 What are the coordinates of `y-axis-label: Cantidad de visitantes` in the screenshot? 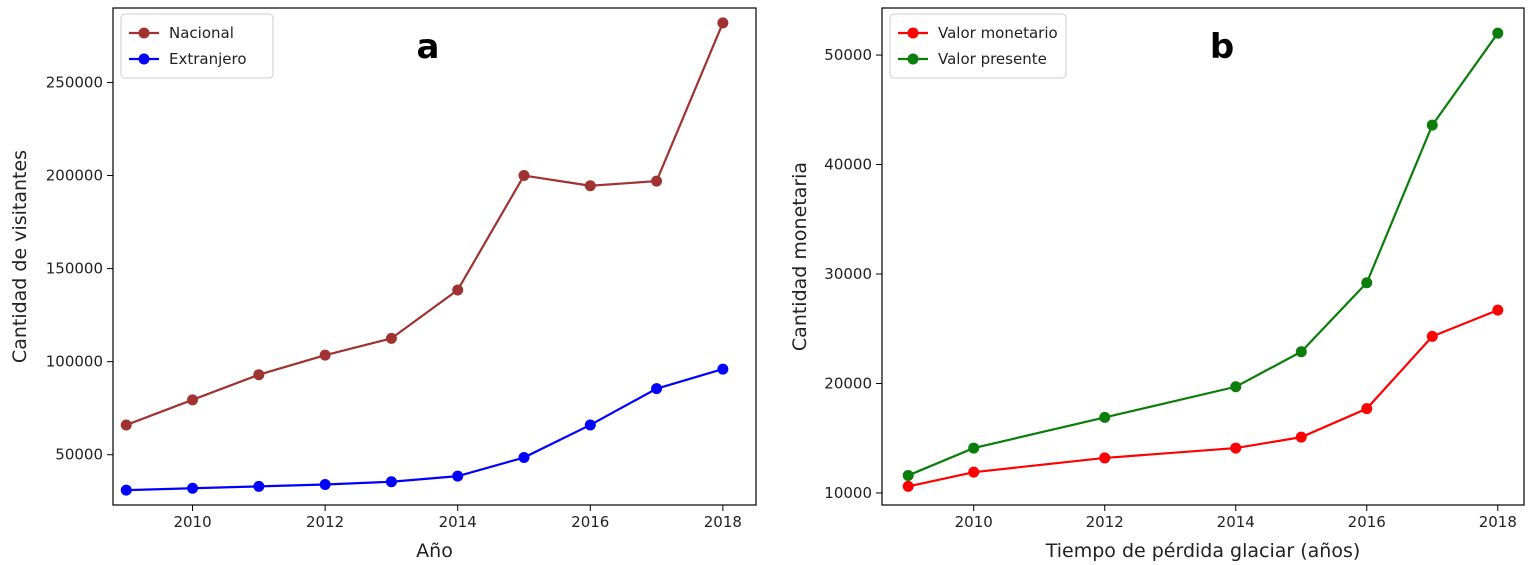 It's located at (20, 256).